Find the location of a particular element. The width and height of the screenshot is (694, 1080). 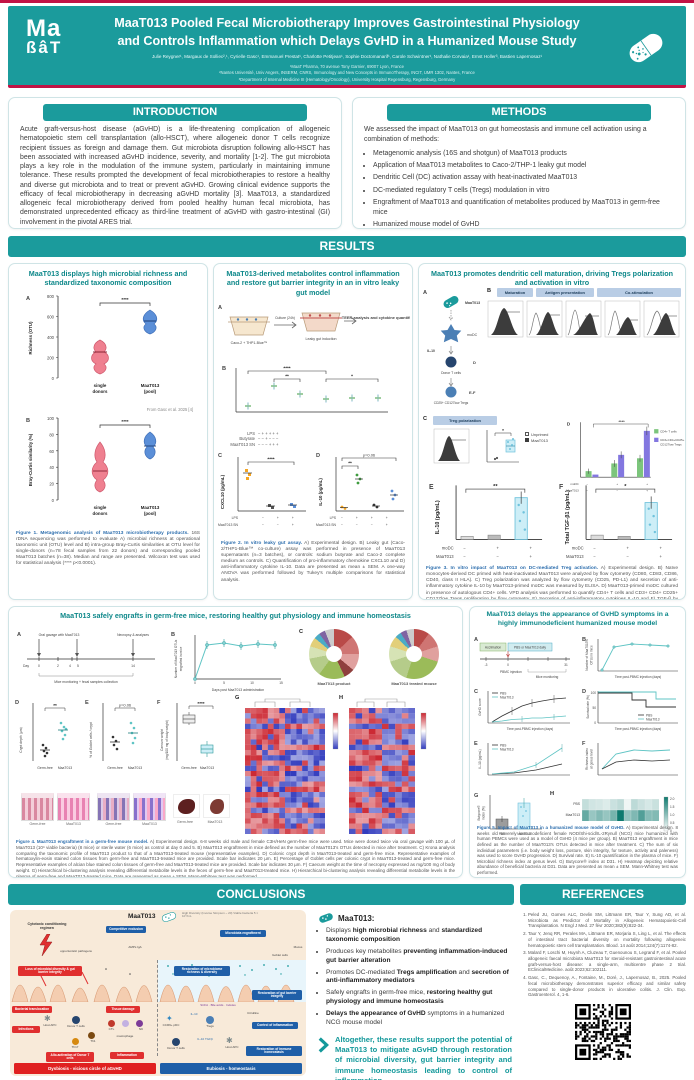

svg-text: GvHD score is located at coordinates (480, 707).